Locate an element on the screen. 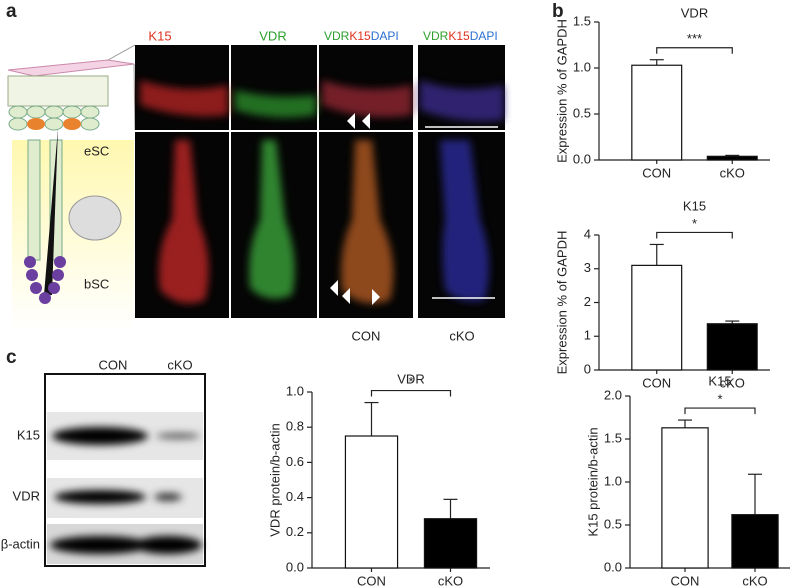 The width and height of the screenshot is (800, 588). y-tick-label: 1 is located at coordinates (587, 335).